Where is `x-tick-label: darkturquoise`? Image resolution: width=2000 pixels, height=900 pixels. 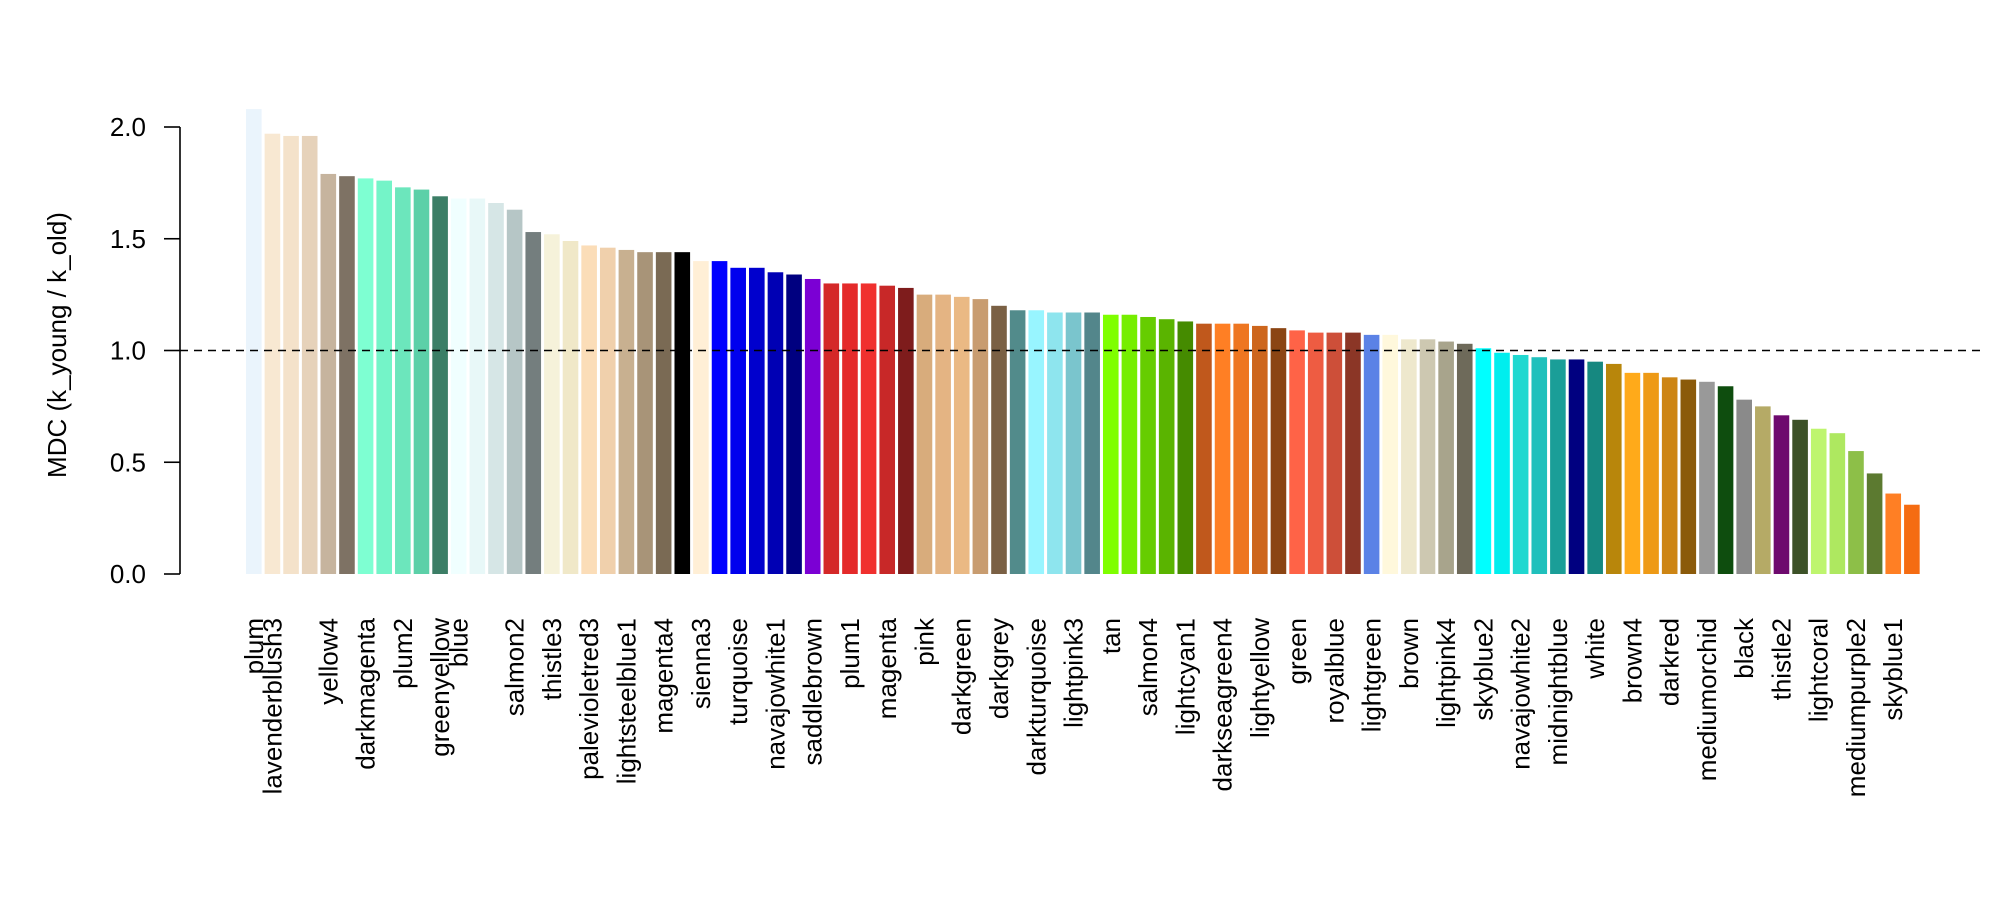
x-tick-label: darkturquoise is located at coordinates (1036, 697).